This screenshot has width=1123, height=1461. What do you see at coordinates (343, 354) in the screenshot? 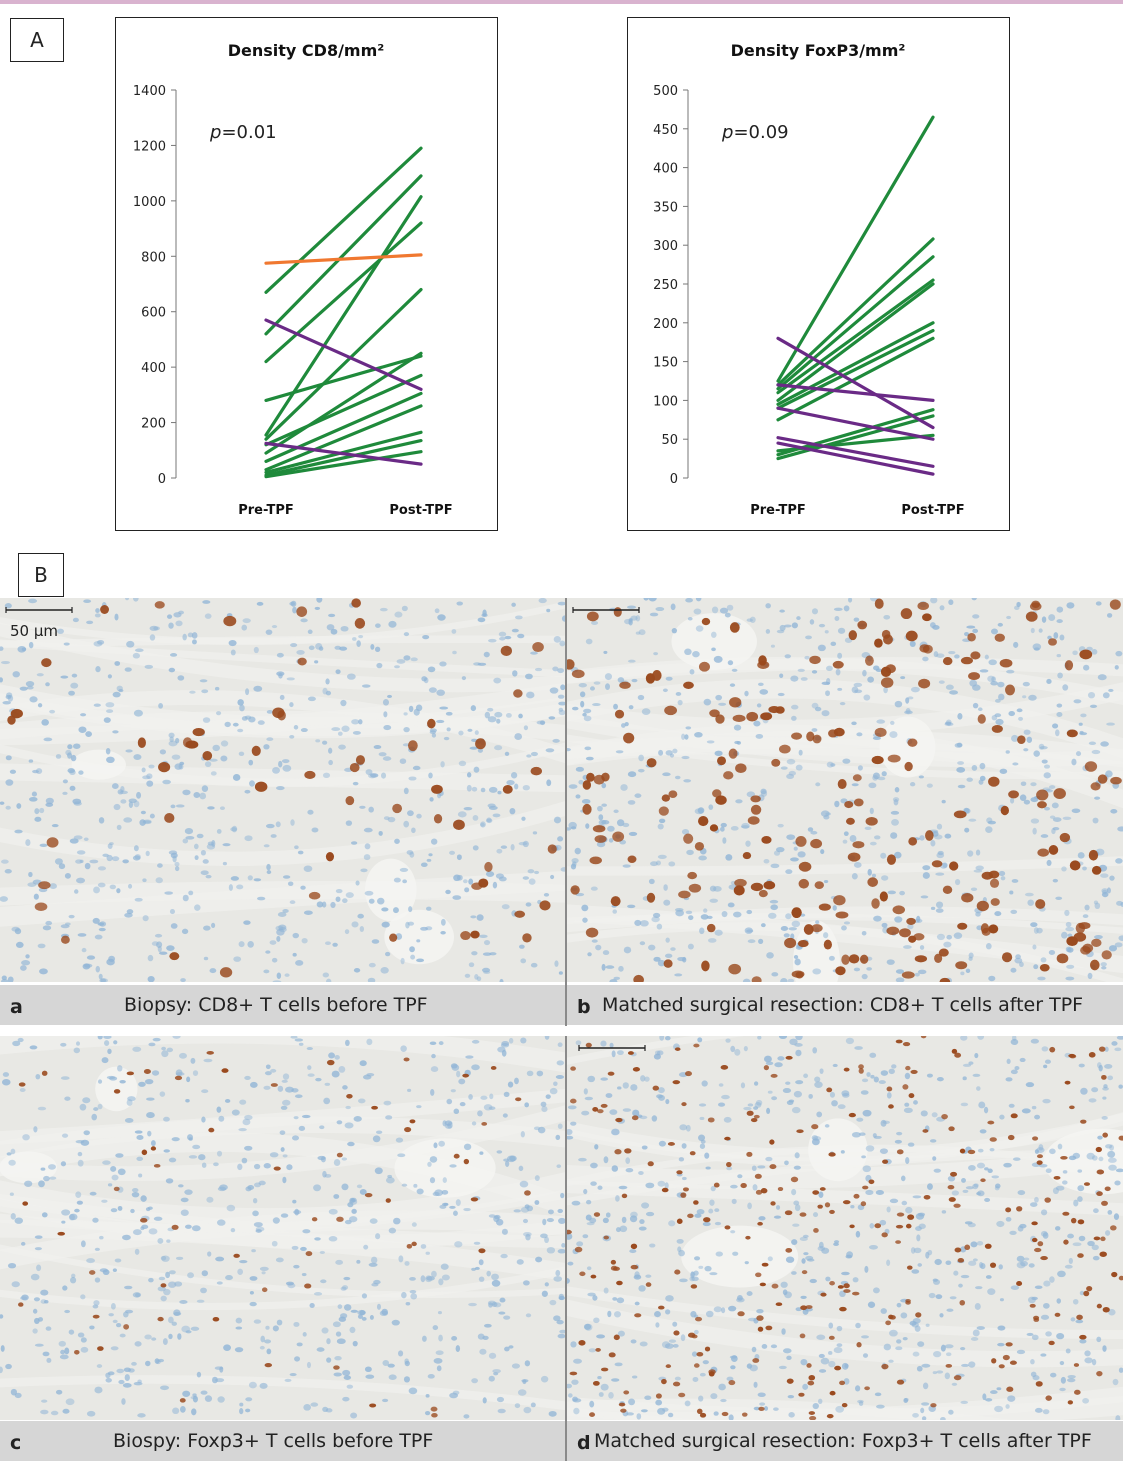
I see `series-line-purple` at bounding box center [343, 354].